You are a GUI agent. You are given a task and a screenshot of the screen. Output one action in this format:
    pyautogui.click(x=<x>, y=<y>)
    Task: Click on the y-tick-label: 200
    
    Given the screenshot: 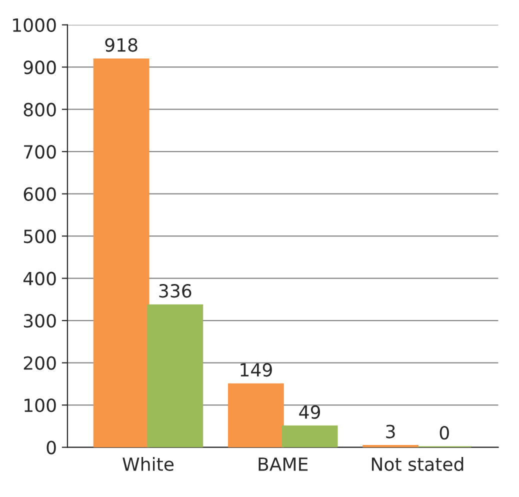 What is the action you would take?
    pyautogui.click(x=40, y=363)
    